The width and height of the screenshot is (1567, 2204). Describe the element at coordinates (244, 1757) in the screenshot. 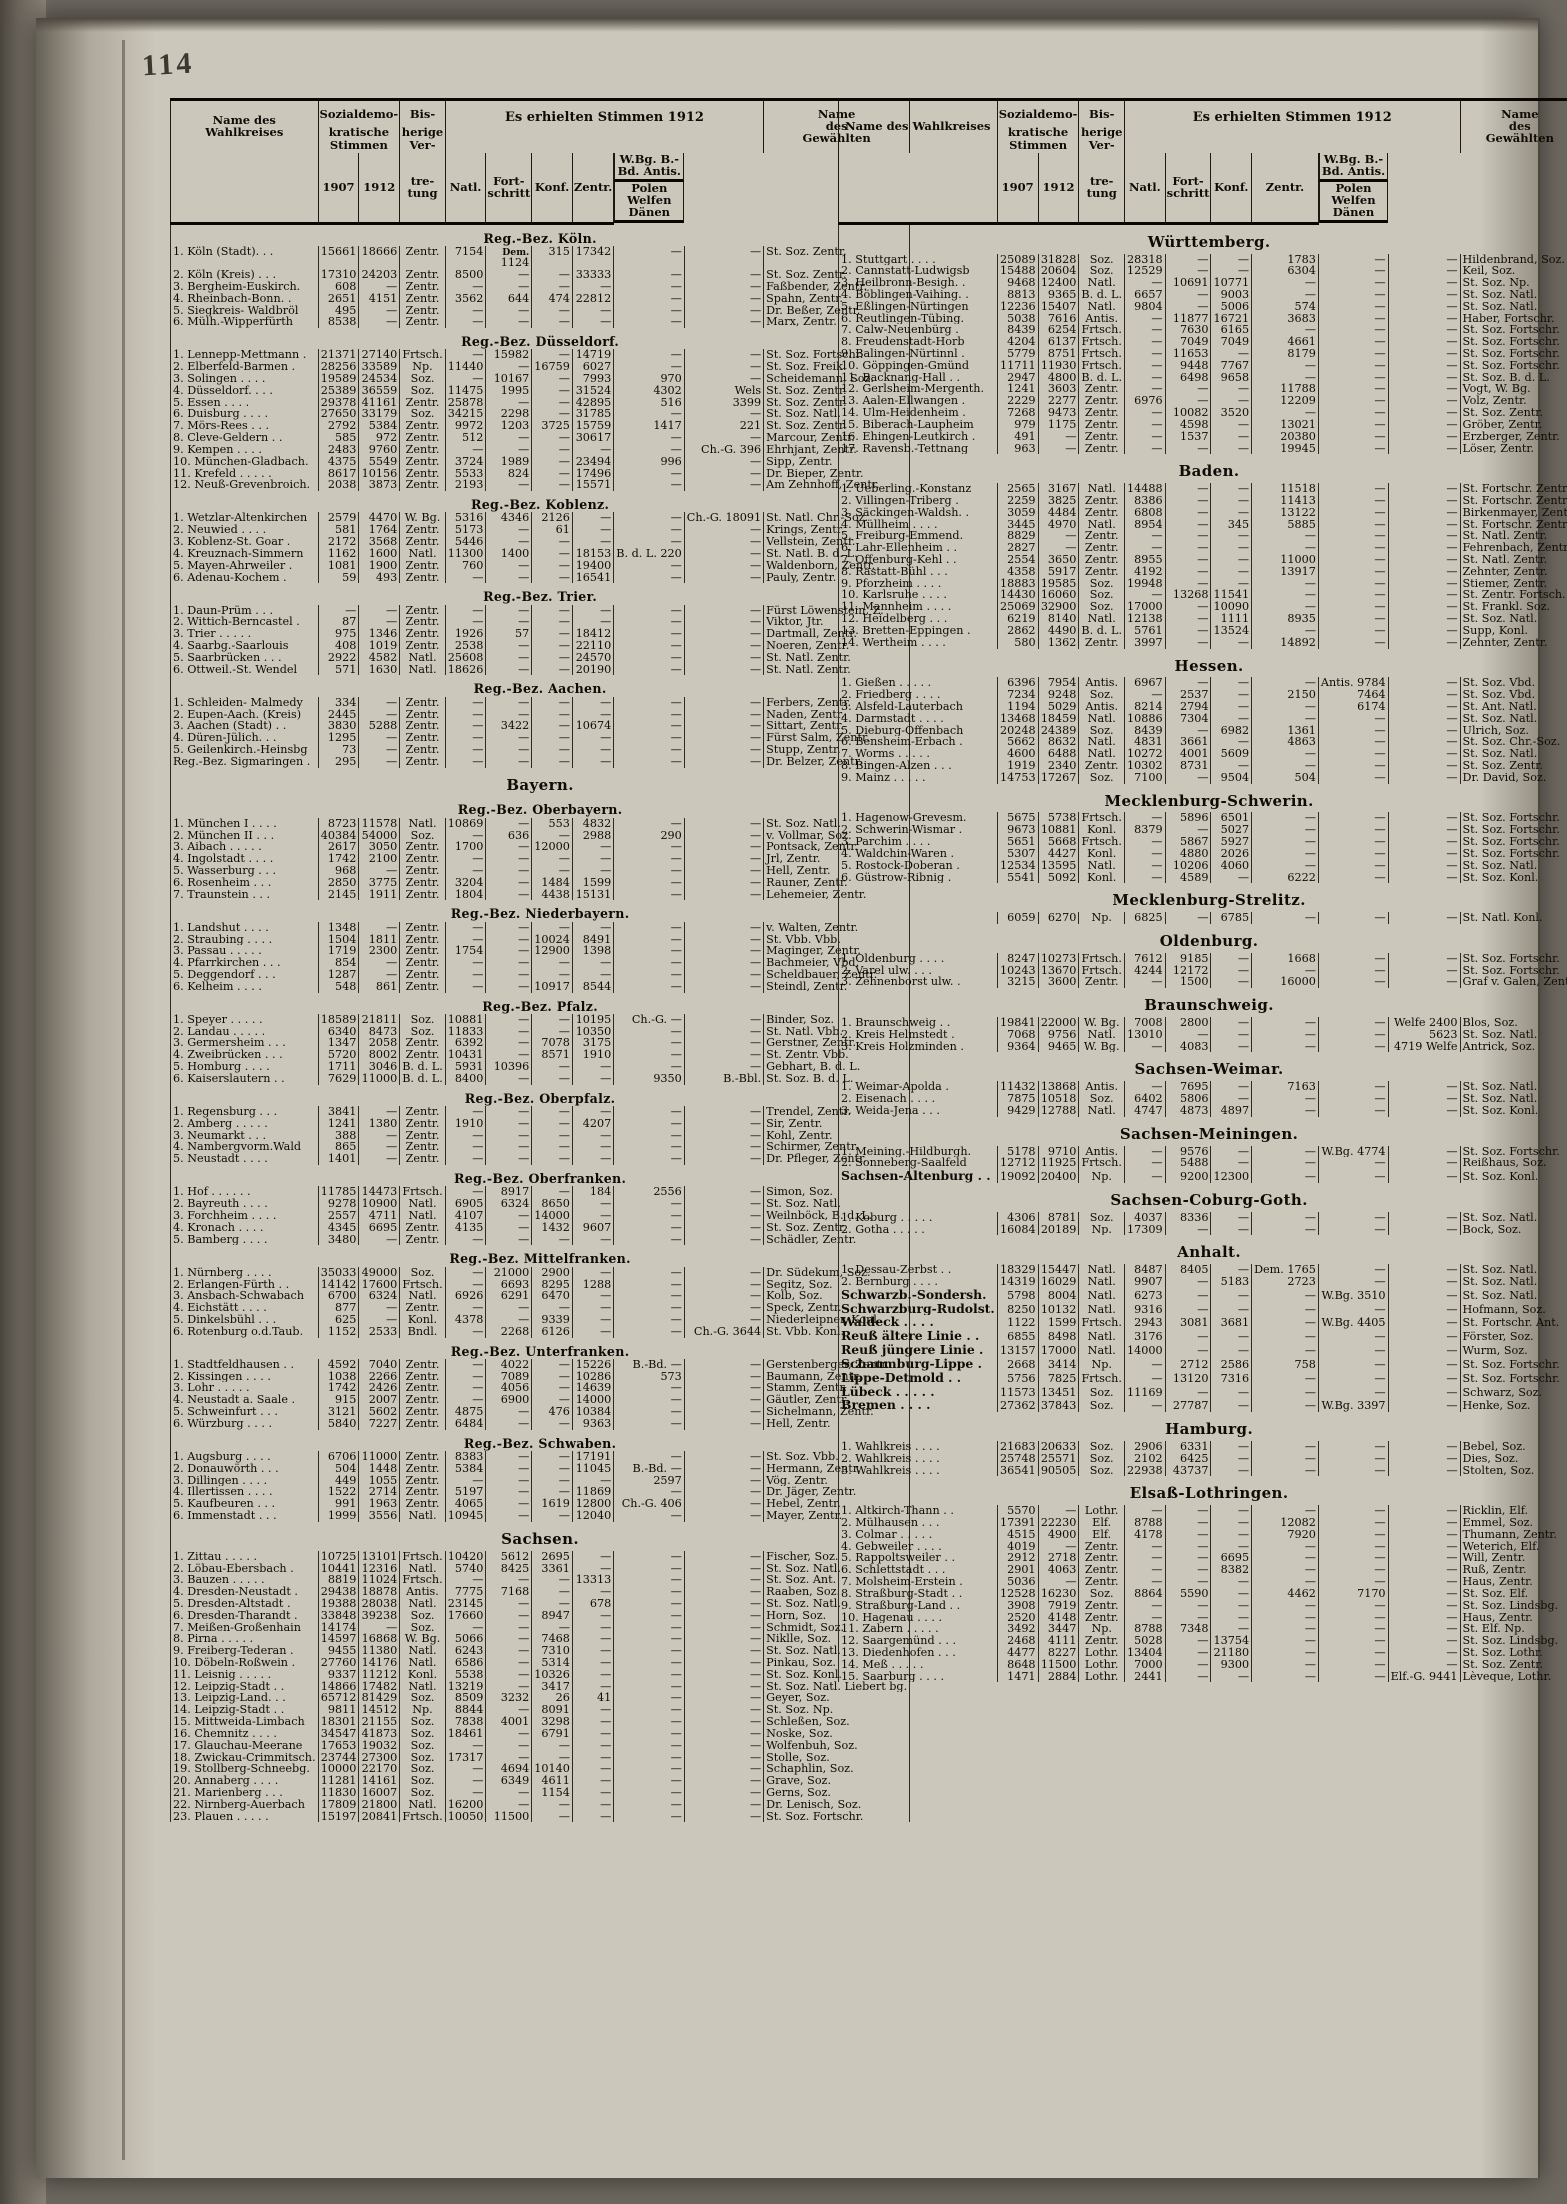

I see `cell-constituency-name: 18. Zwickau-Crimmitsch.` at that location.